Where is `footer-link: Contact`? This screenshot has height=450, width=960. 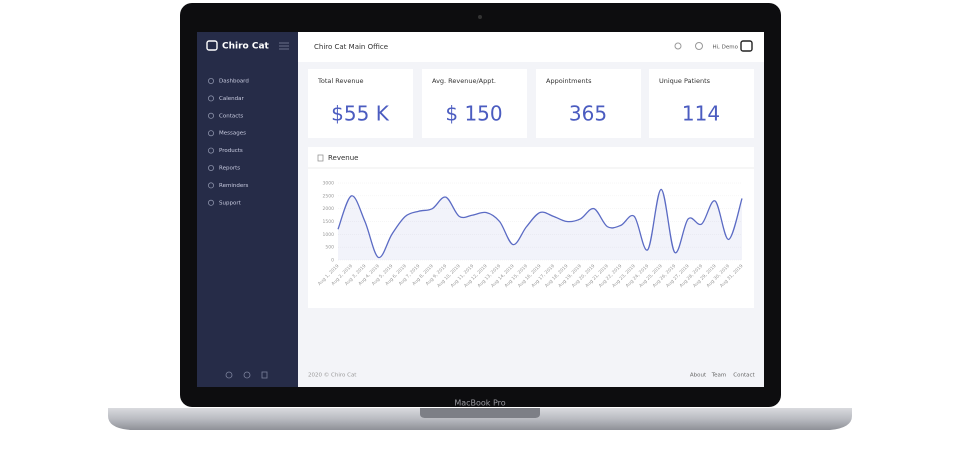 footer-link: Contact is located at coordinates (744, 376).